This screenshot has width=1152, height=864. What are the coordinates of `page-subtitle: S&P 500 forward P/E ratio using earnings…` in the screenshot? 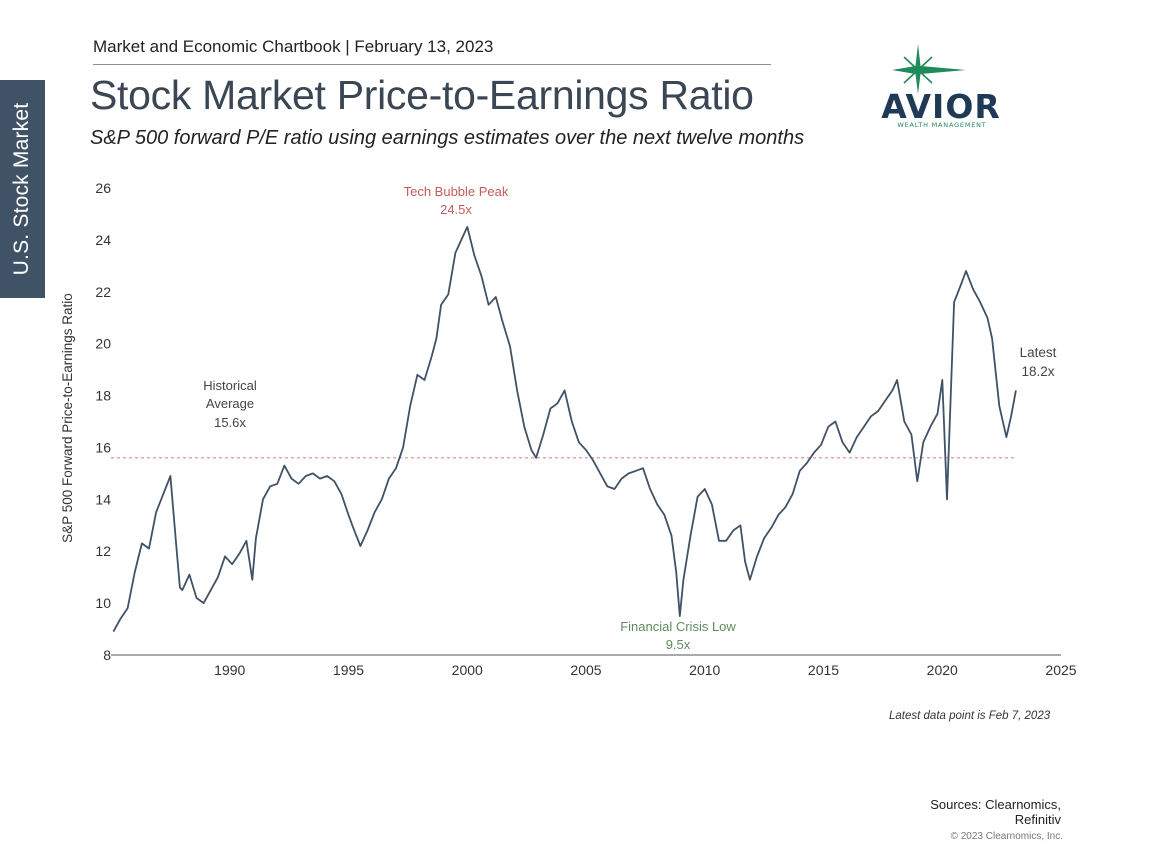 It's located at (447, 138).